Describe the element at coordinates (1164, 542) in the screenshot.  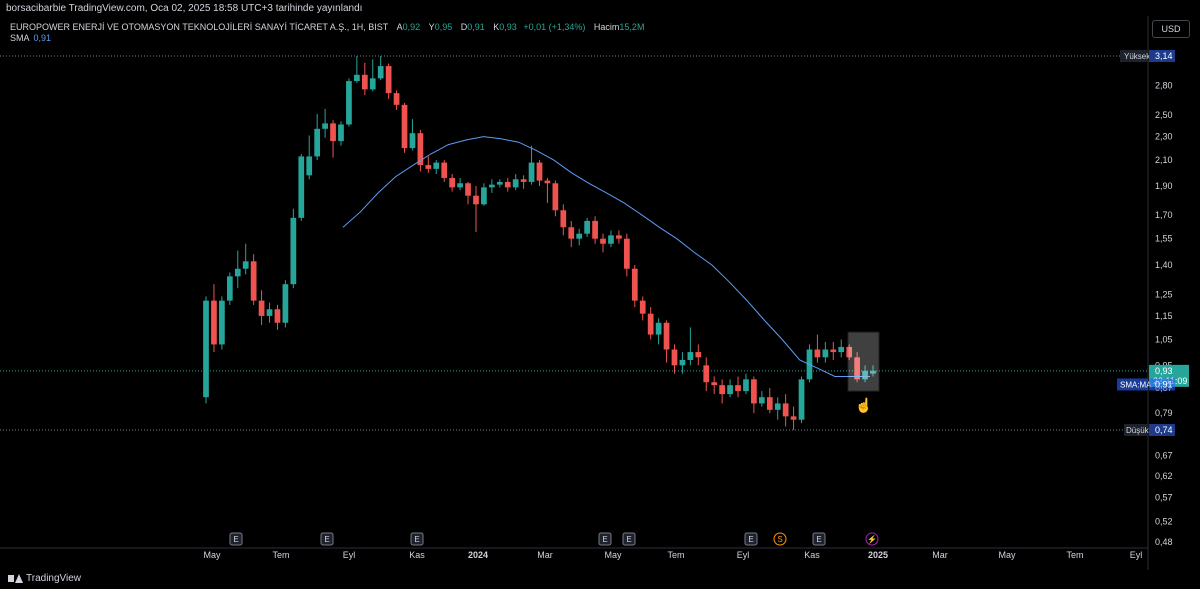
I see `y-tick-label: 0,48` at that location.